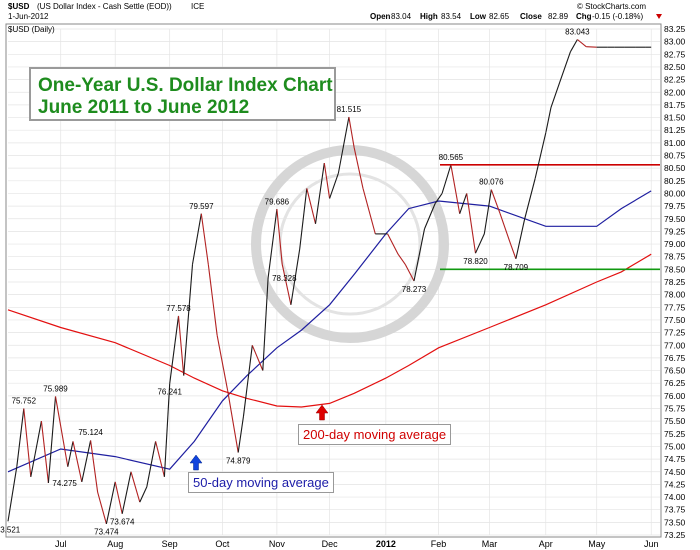  Describe the element at coordinates (31, 29) in the screenshot. I see `plot-label: $USD (Daily)` at that location.